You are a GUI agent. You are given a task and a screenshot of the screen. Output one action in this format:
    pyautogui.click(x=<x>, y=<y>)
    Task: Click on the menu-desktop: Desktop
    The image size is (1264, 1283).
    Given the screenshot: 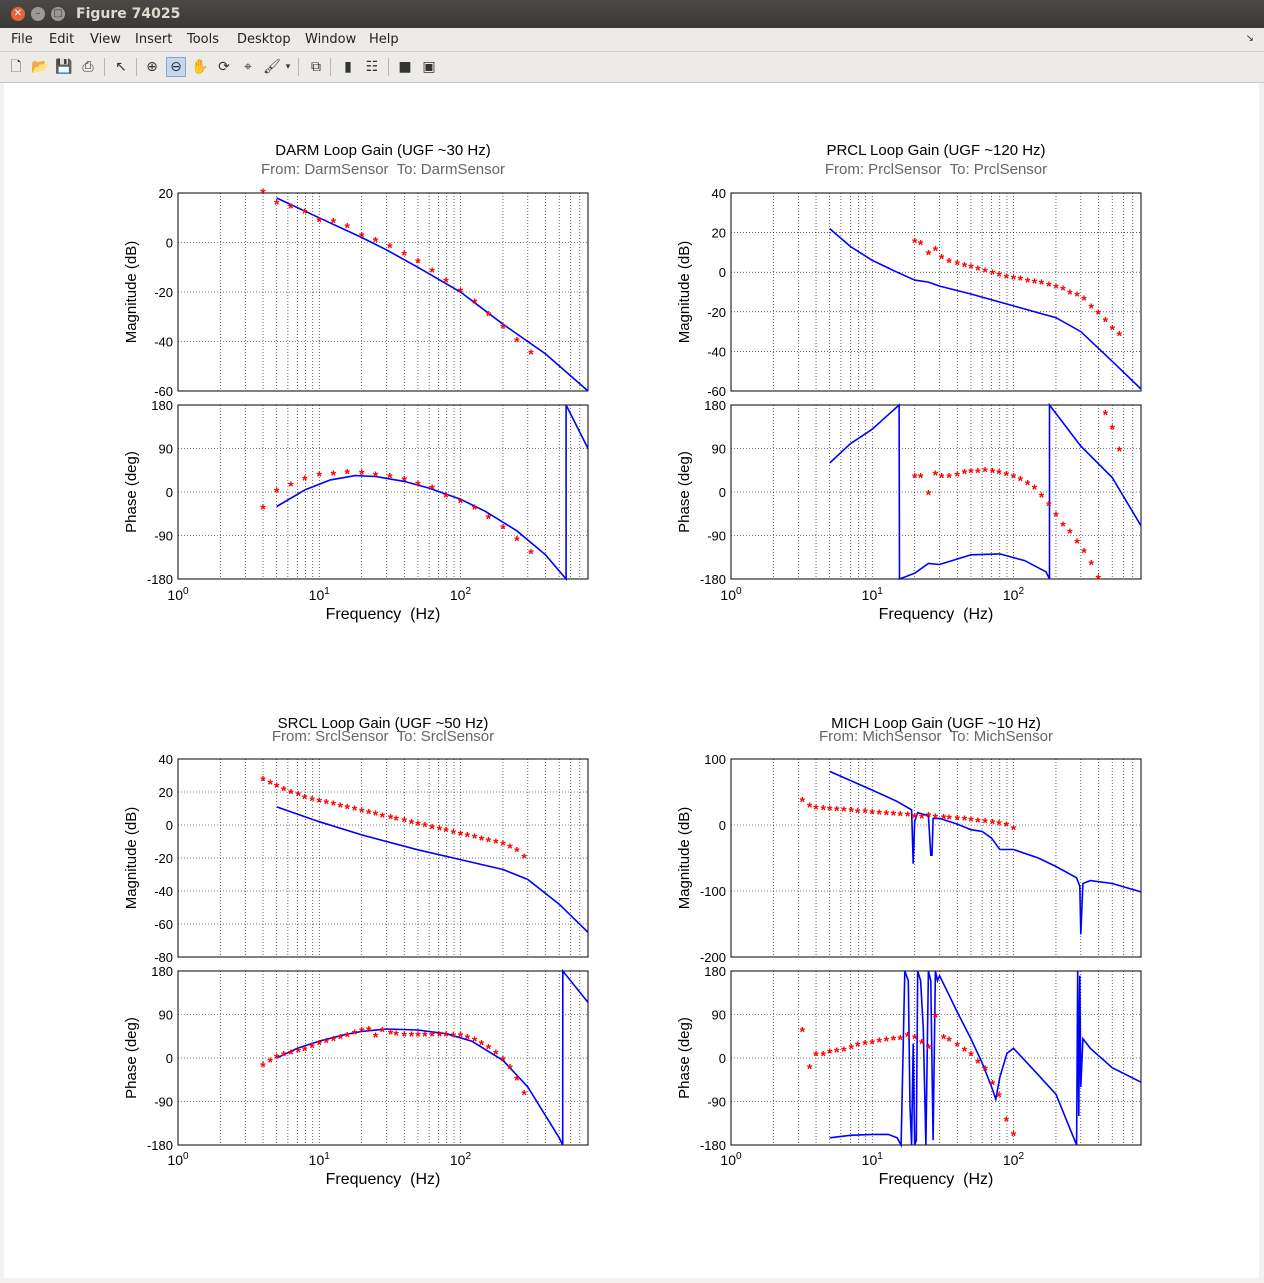 What is the action you would take?
    pyautogui.click(x=264, y=39)
    